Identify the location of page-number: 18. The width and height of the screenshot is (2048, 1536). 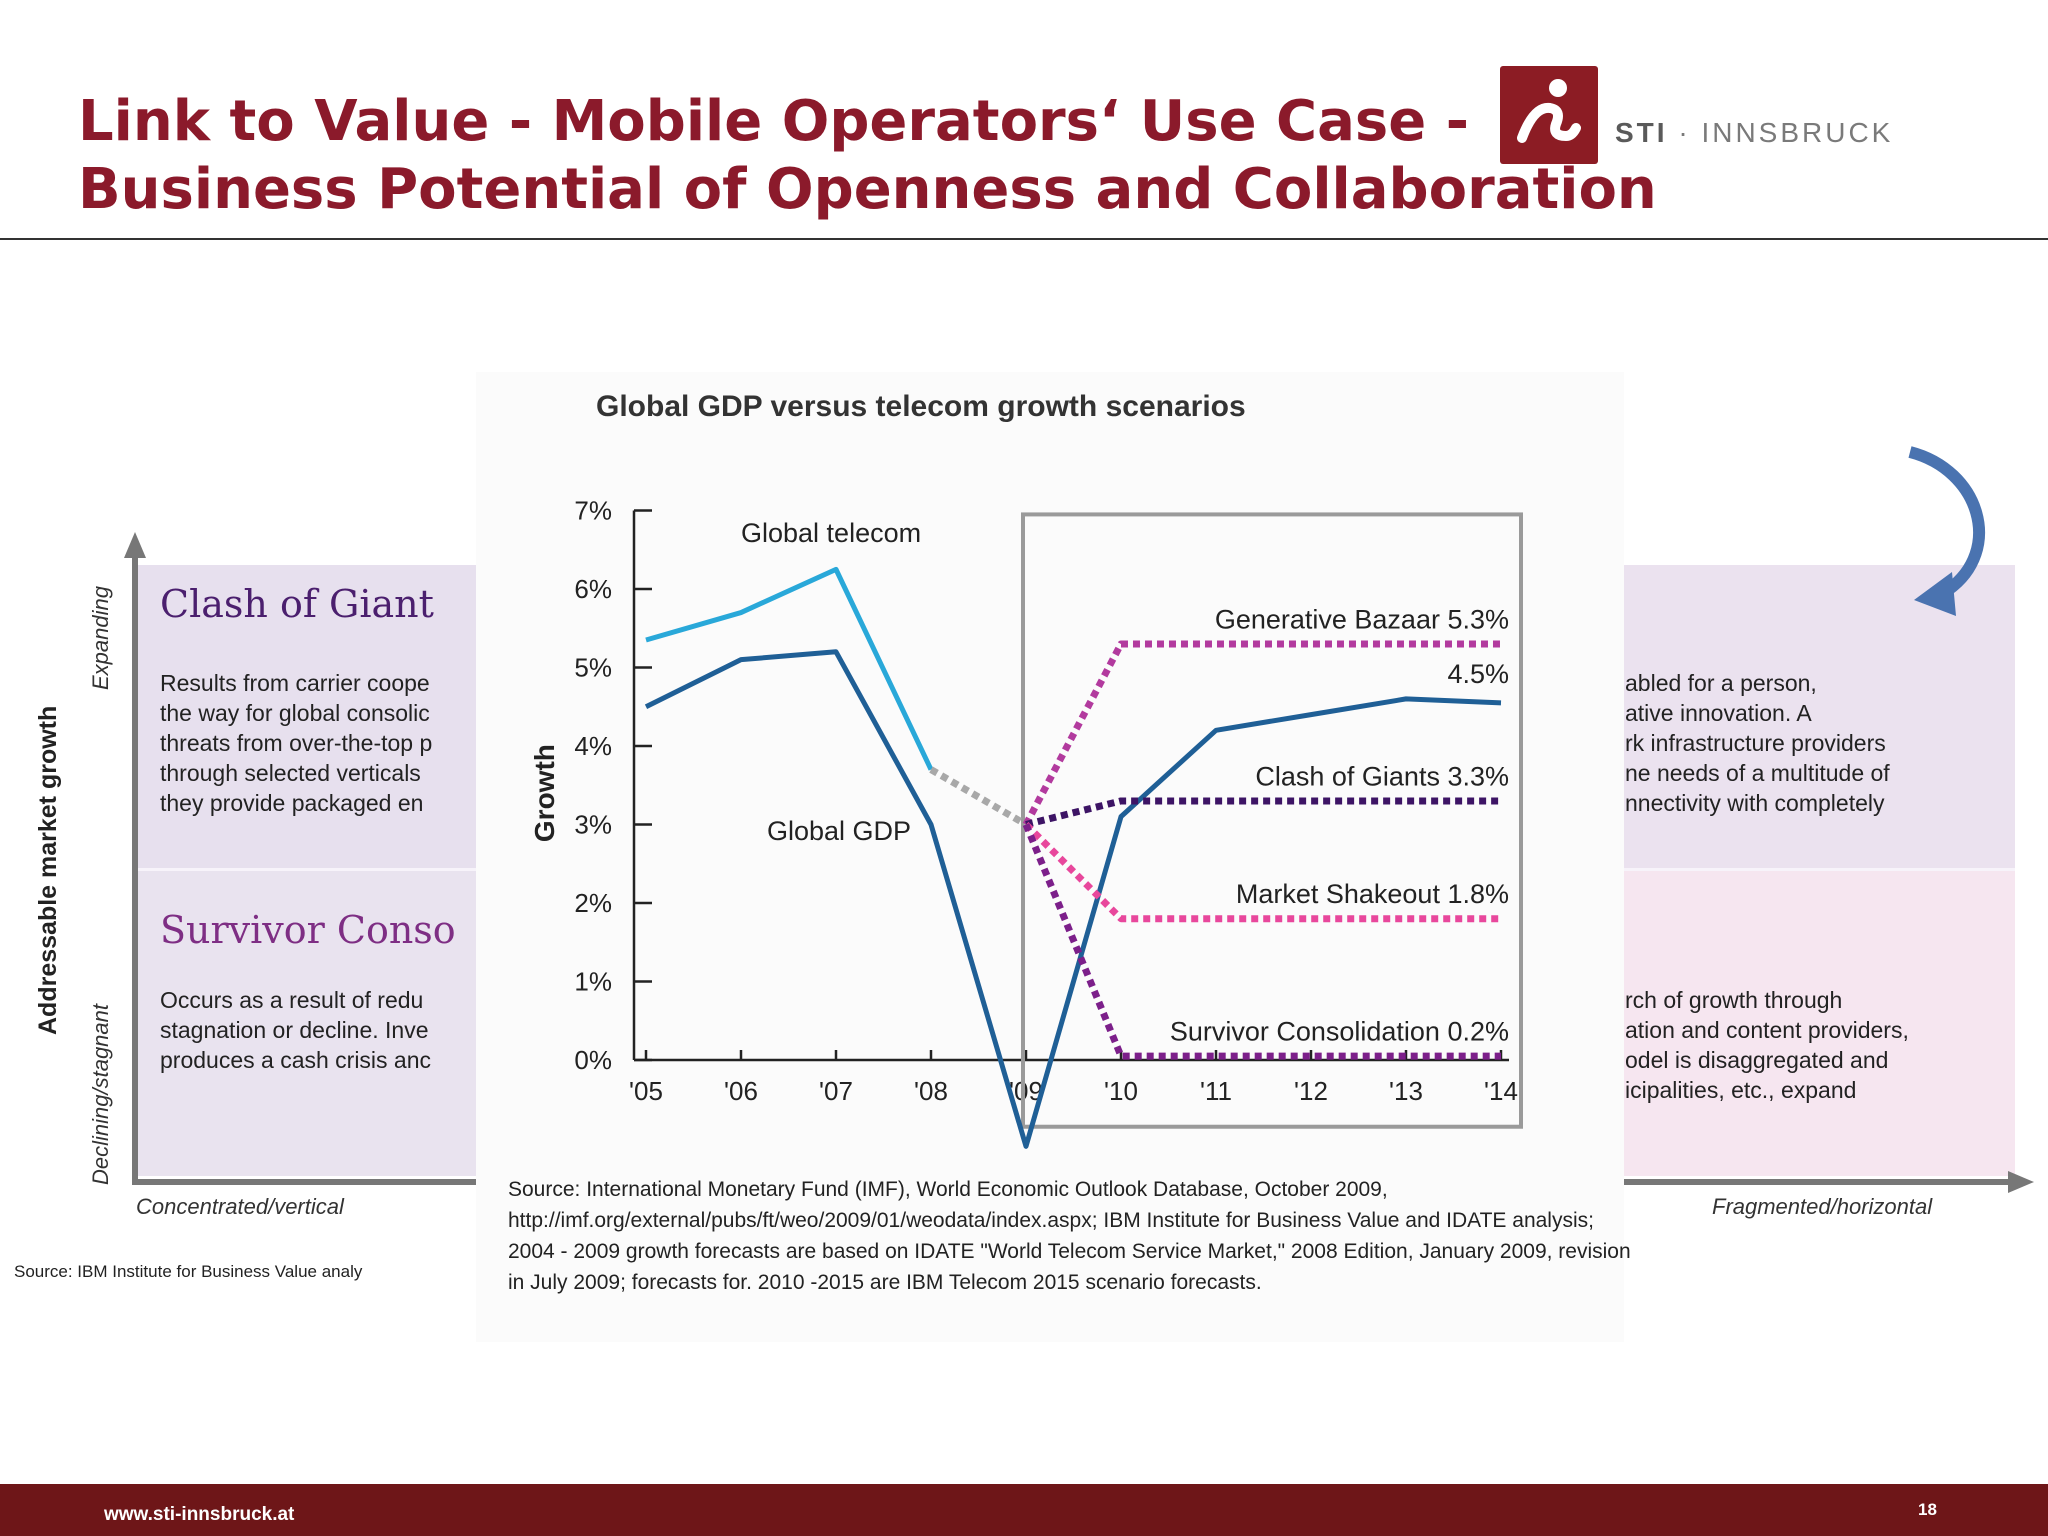
(1927, 1509).